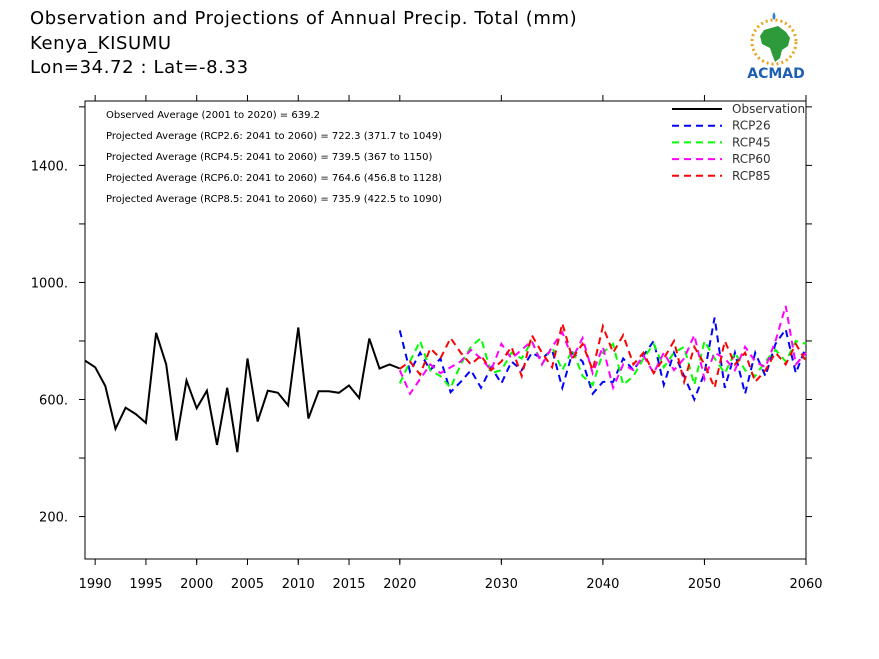  What do you see at coordinates (603, 355) in the screenshot?
I see `series-line-rcp85` at bounding box center [603, 355].